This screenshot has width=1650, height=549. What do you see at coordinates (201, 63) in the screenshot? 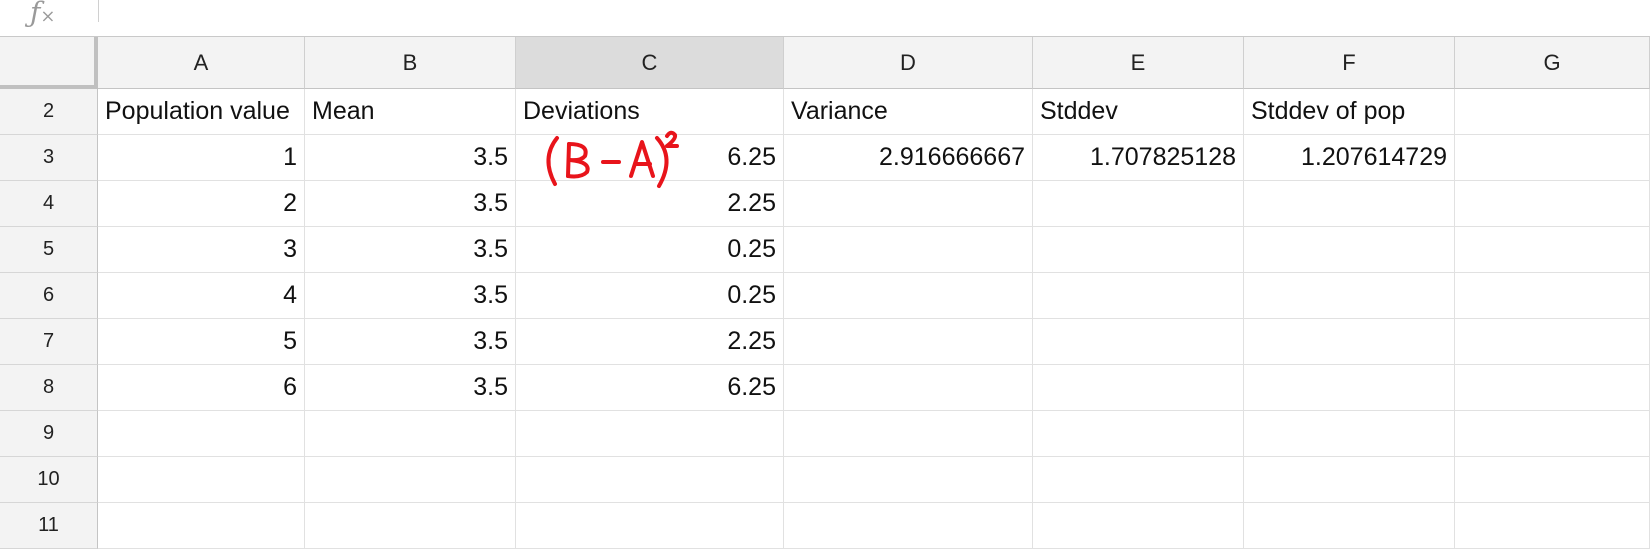
I see `column-header-a: A` at bounding box center [201, 63].